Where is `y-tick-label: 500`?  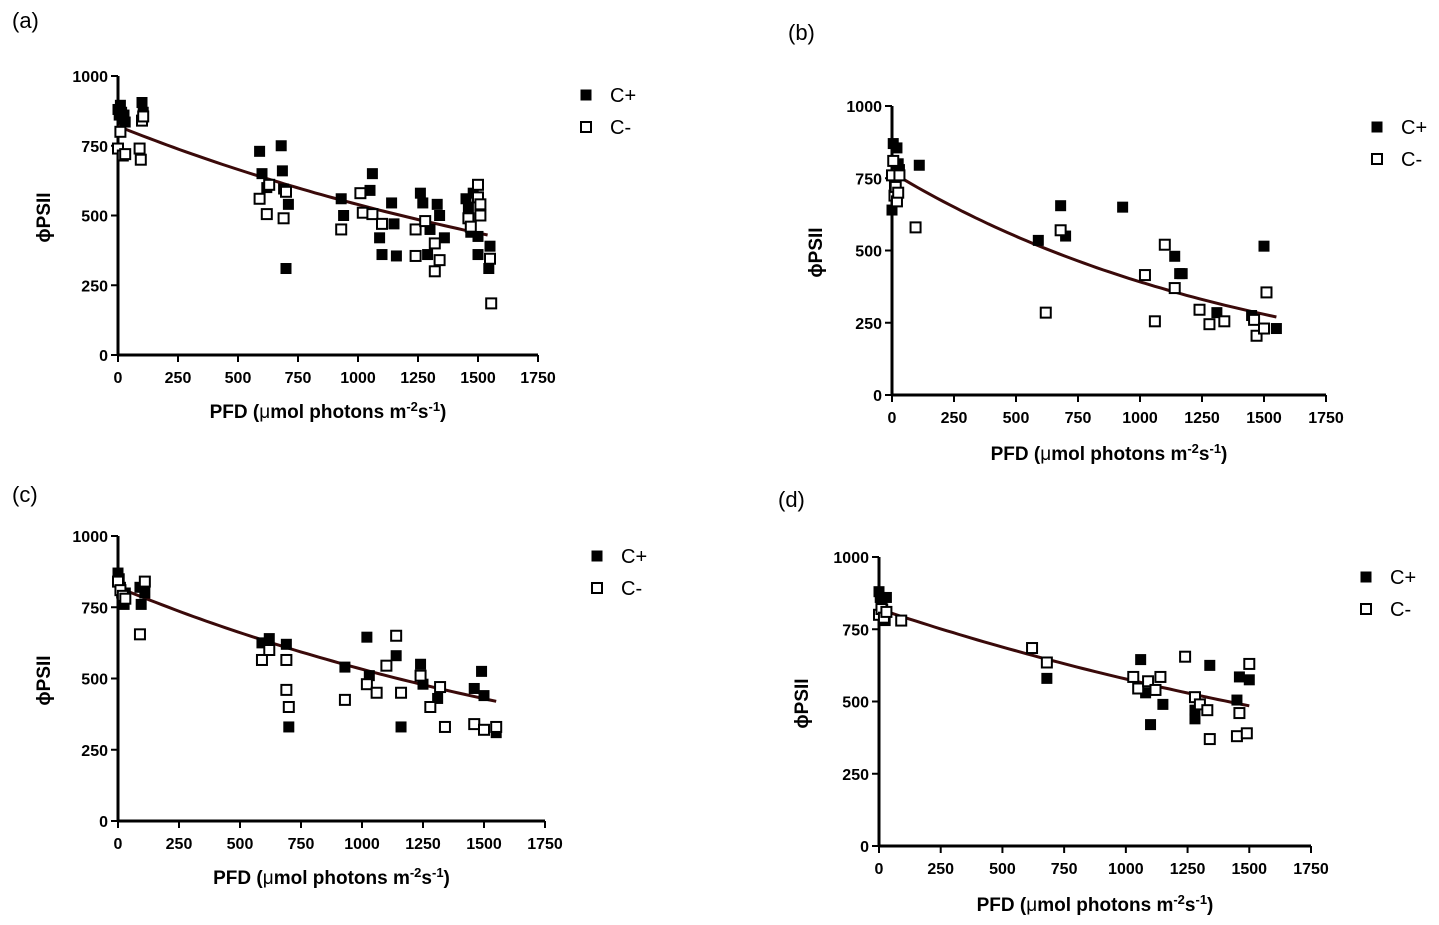
y-tick-label: 500 is located at coordinates (94, 680).